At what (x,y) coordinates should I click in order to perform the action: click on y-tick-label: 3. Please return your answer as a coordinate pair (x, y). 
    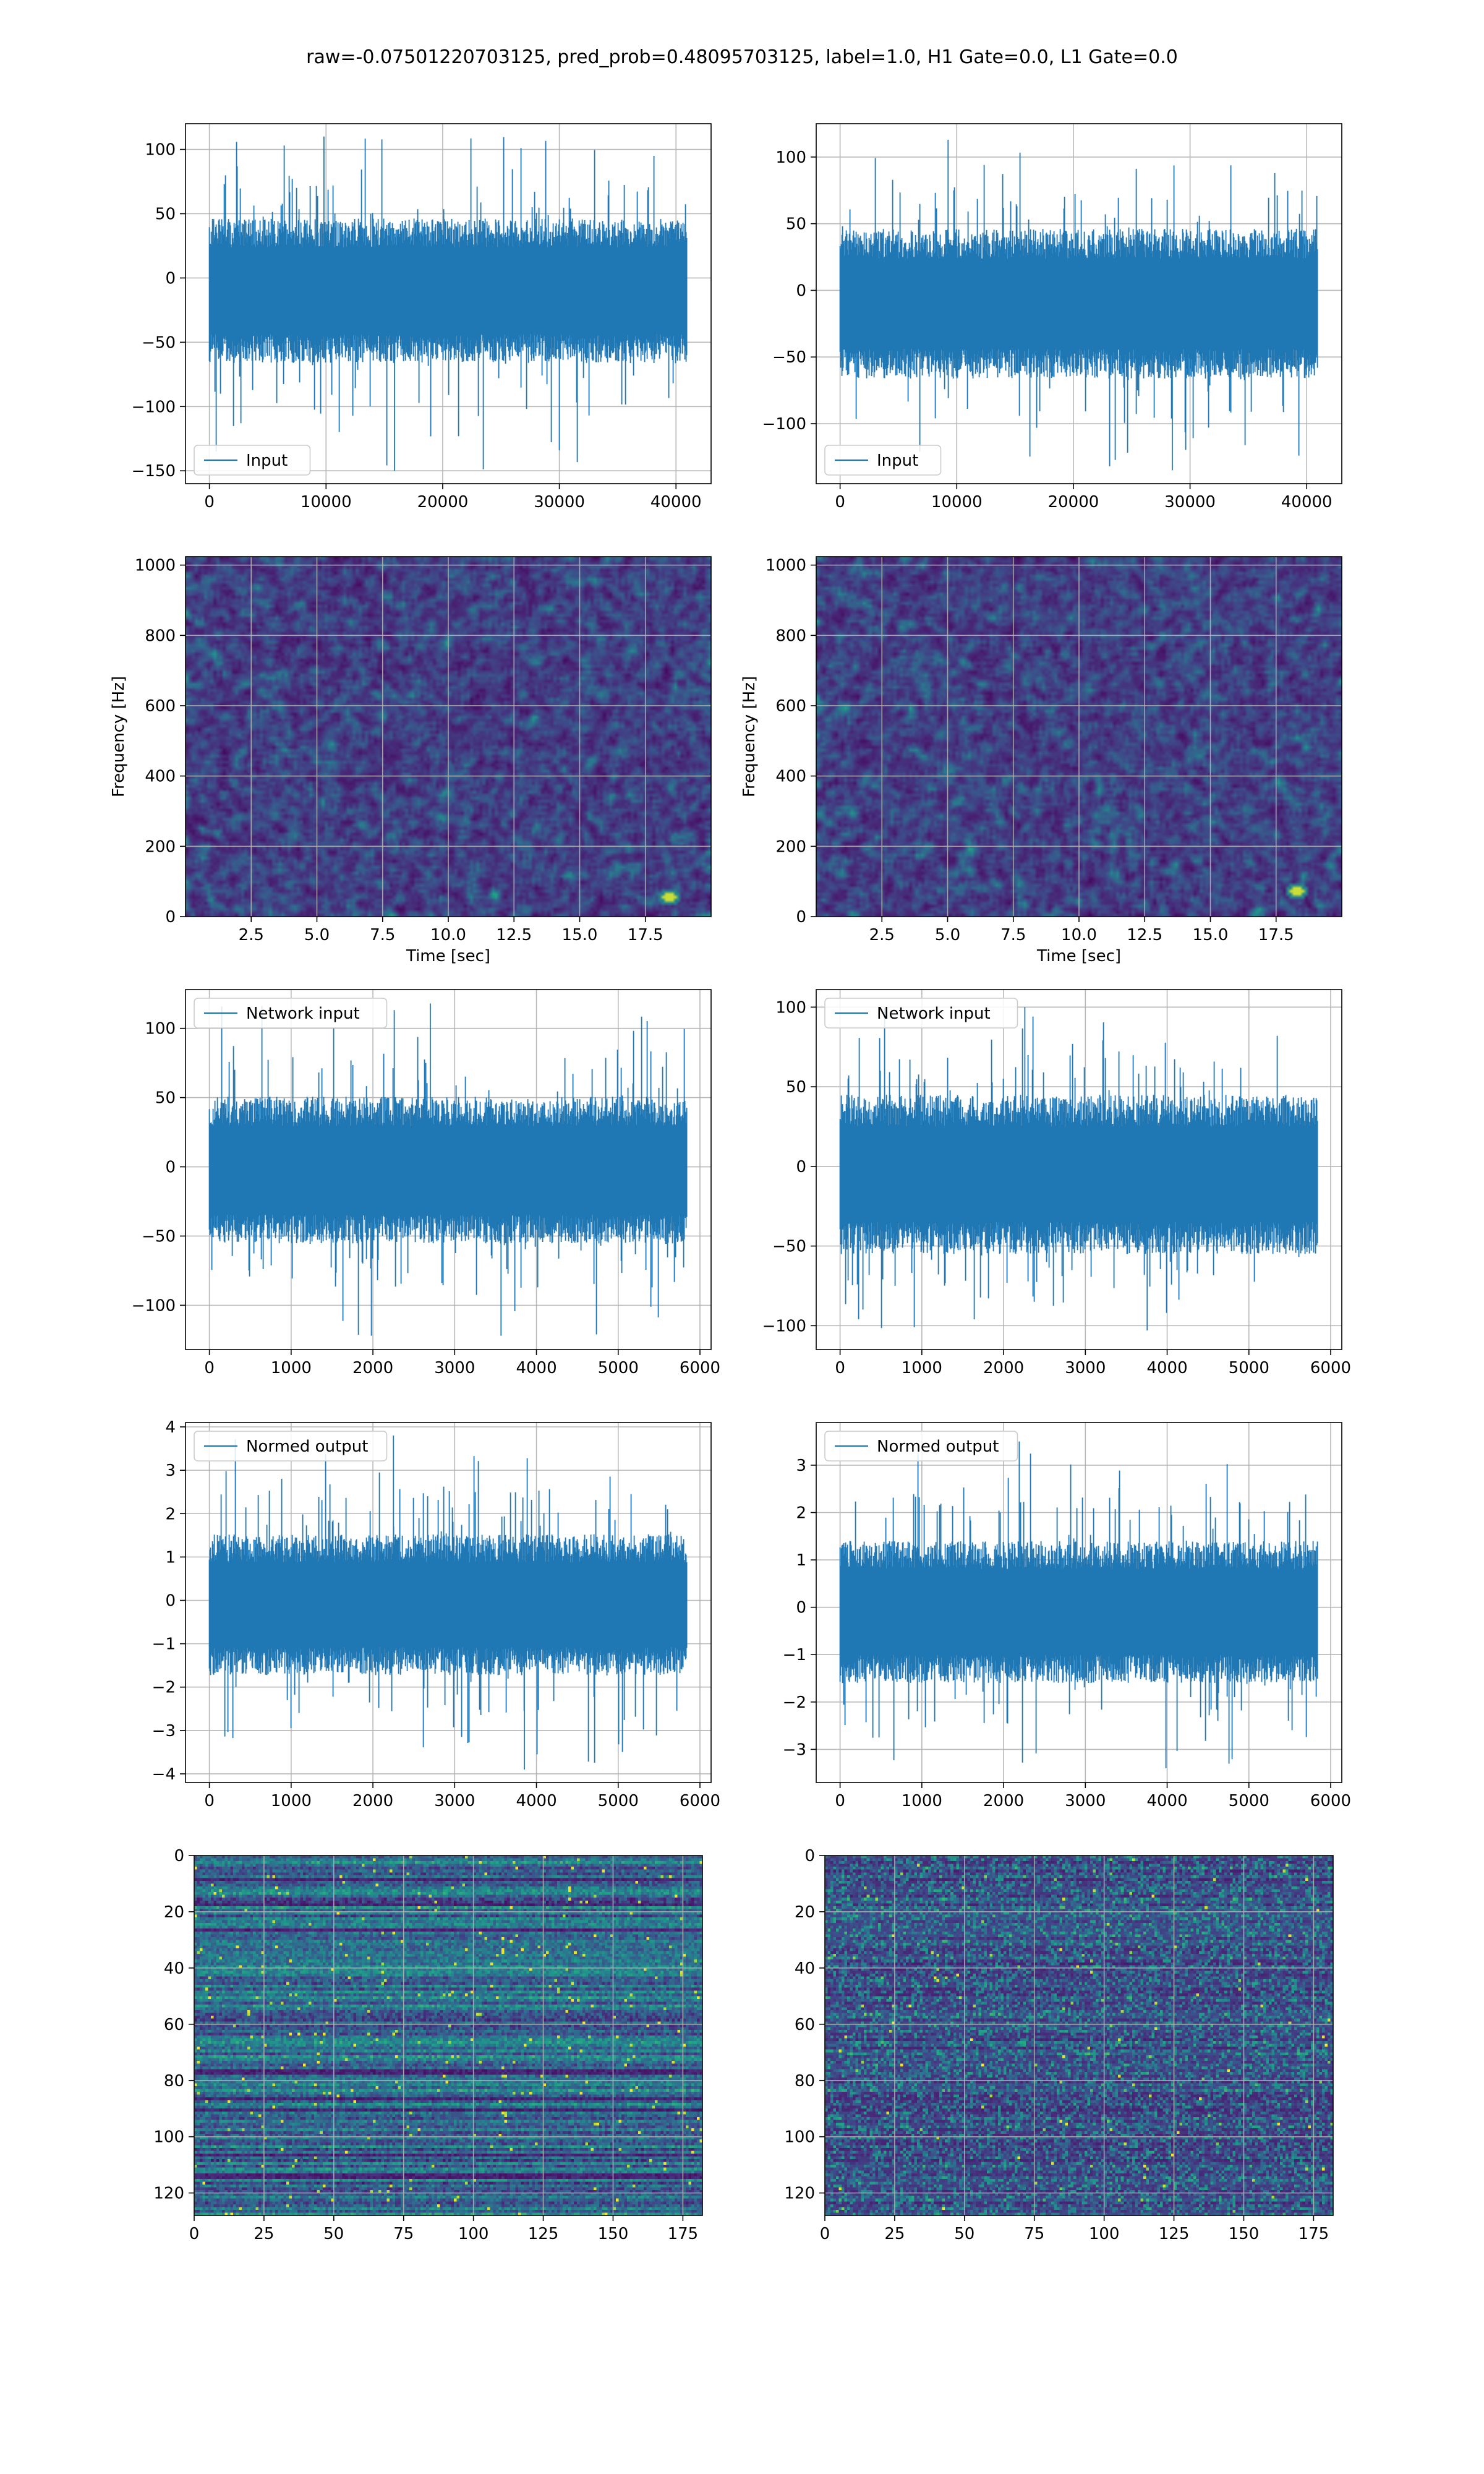
    Looking at the image, I should click on (170, 1471).